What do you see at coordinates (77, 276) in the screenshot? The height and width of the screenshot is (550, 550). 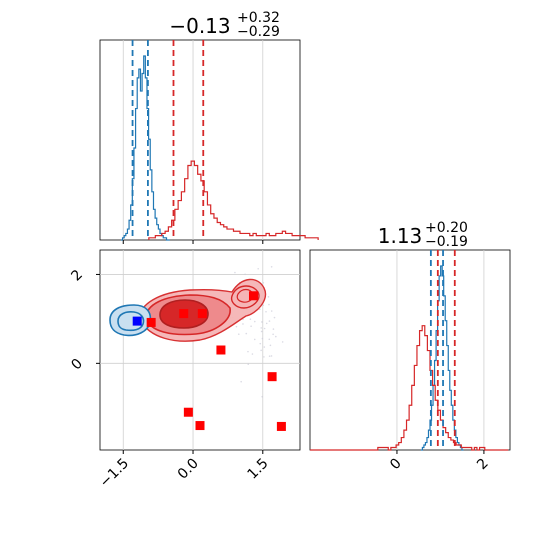 I see `joint-y-tick-label-1: 2` at bounding box center [77, 276].